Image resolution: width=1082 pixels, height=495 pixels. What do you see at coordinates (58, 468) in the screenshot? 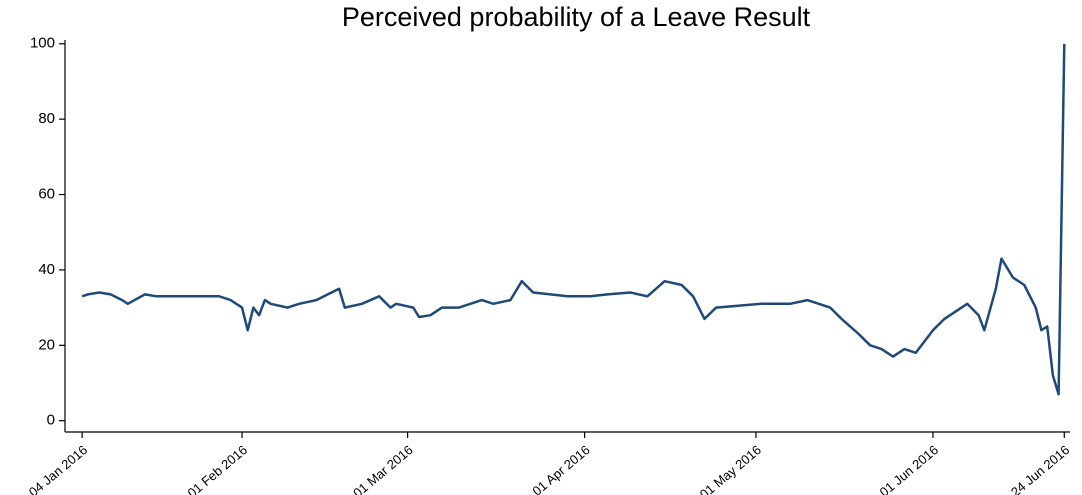
I see `x-tick-label: 04 Jan 2016` at bounding box center [58, 468].